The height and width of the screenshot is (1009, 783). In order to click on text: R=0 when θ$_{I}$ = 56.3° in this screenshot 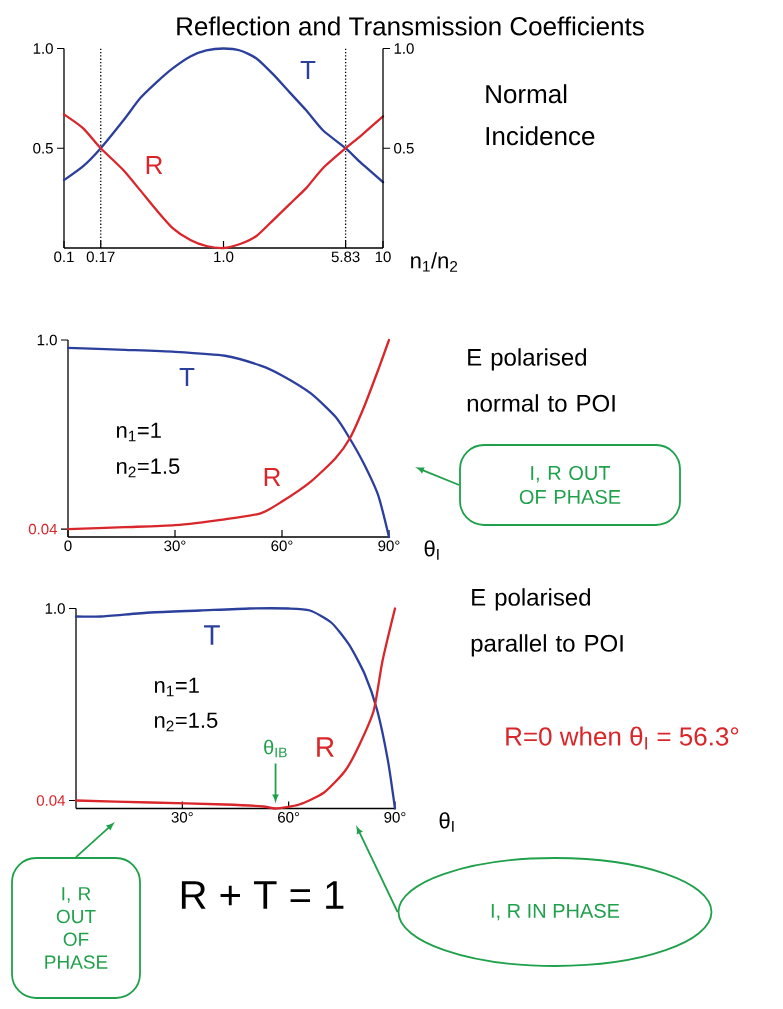, I will do `click(622, 738)`.